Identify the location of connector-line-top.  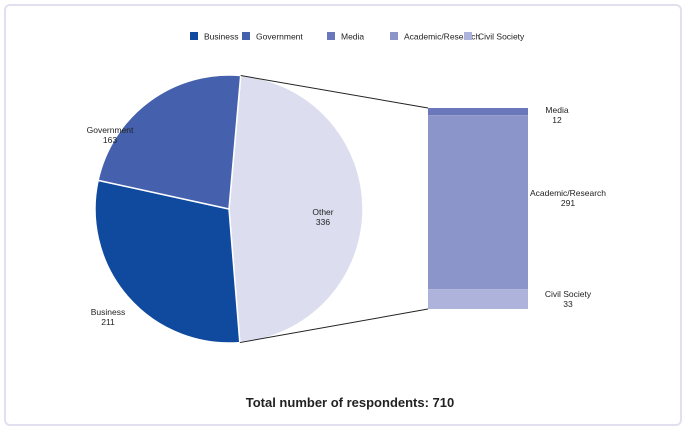
(334, 92).